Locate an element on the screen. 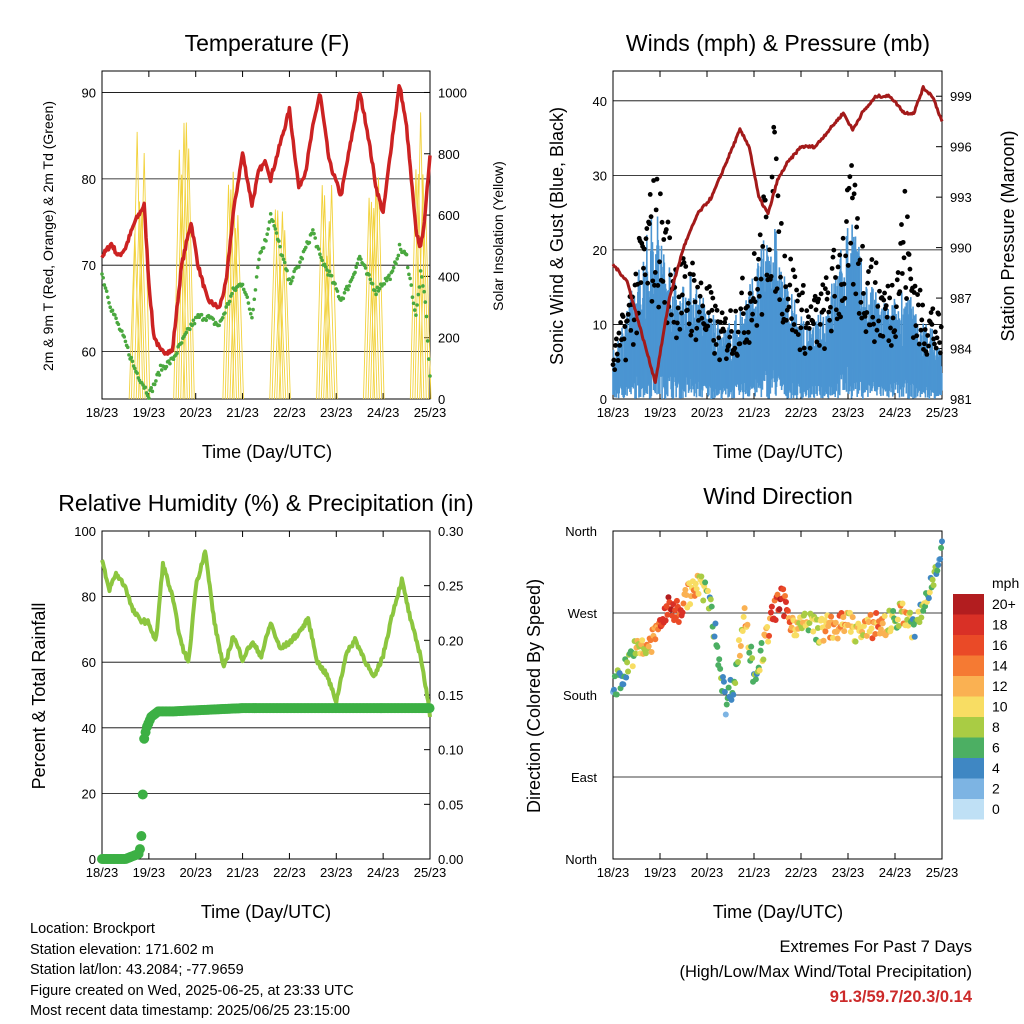 Image resolution: width=1024 pixels, height=1024 pixels. speed-legend-title: mph is located at coordinates (1005, 583).